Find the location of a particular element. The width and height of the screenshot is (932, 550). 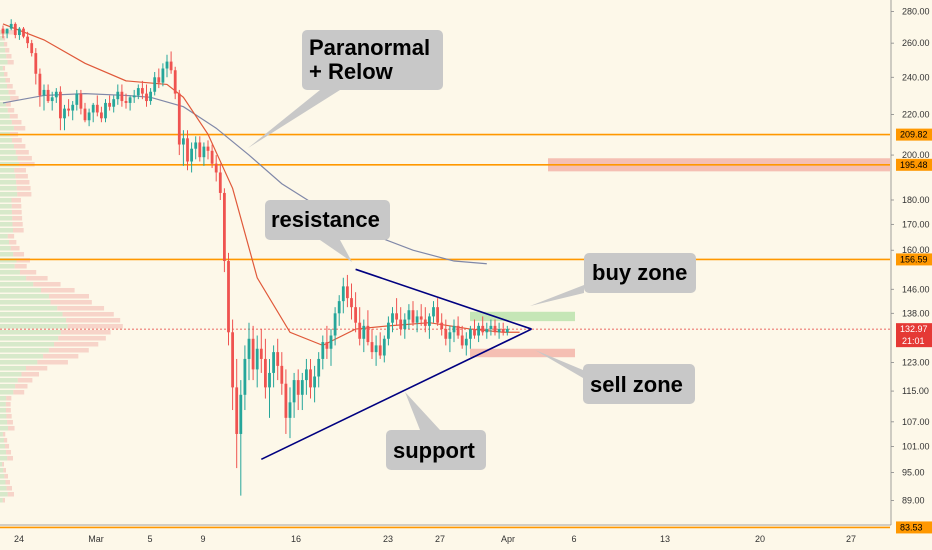

triangle-resistance-line is located at coordinates (443, 299).